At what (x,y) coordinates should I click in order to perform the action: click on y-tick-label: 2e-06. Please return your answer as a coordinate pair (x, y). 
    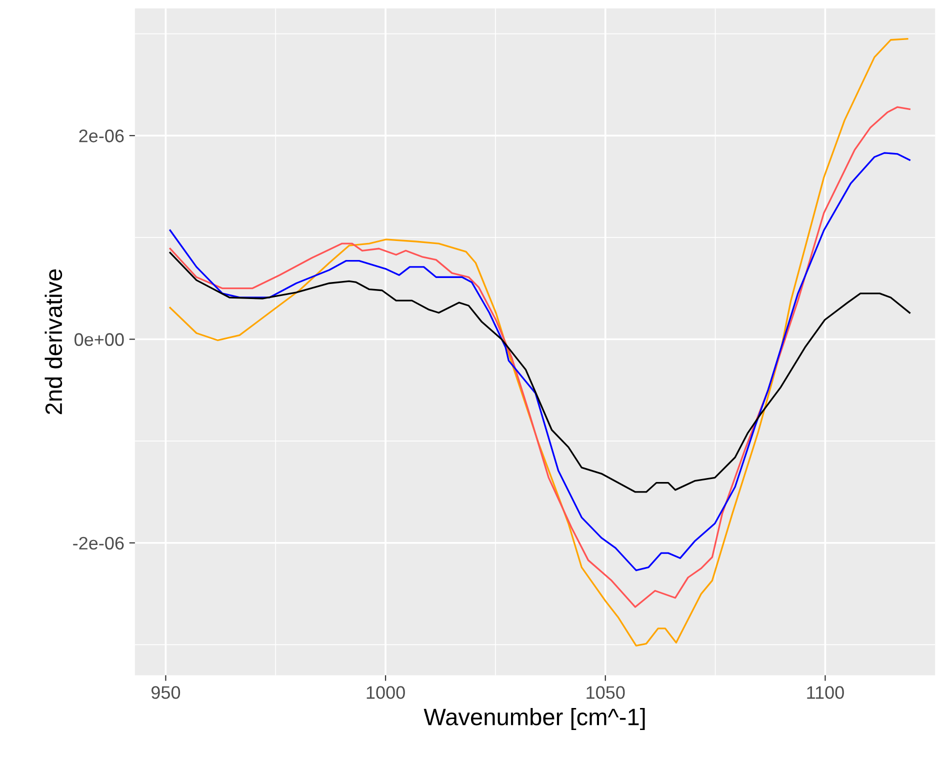
    Looking at the image, I should click on (101, 136).